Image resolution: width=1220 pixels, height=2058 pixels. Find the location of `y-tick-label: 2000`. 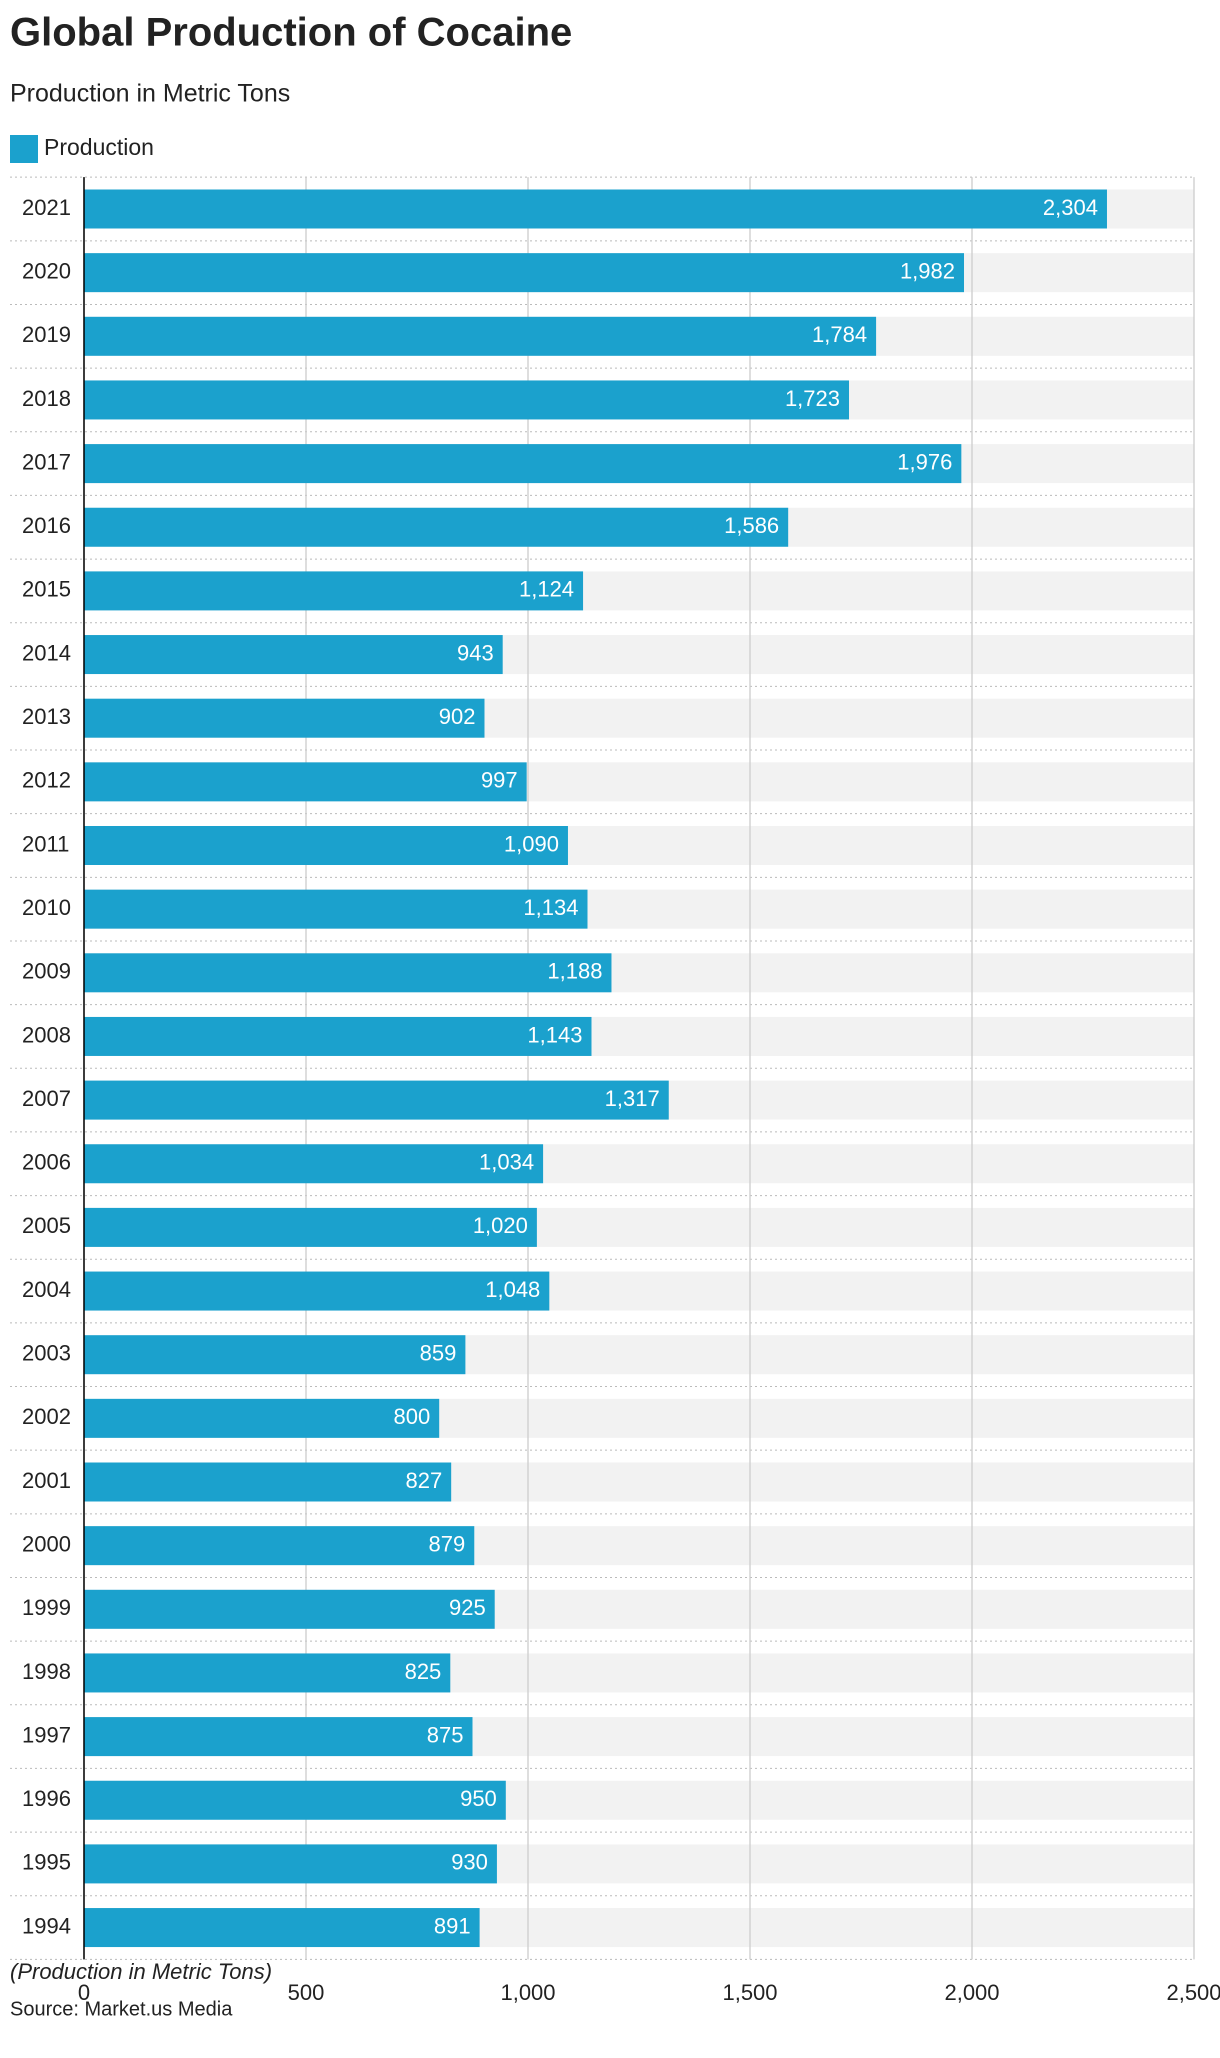

y-tick-label: 2000 is located at coordinates (46, 1543).